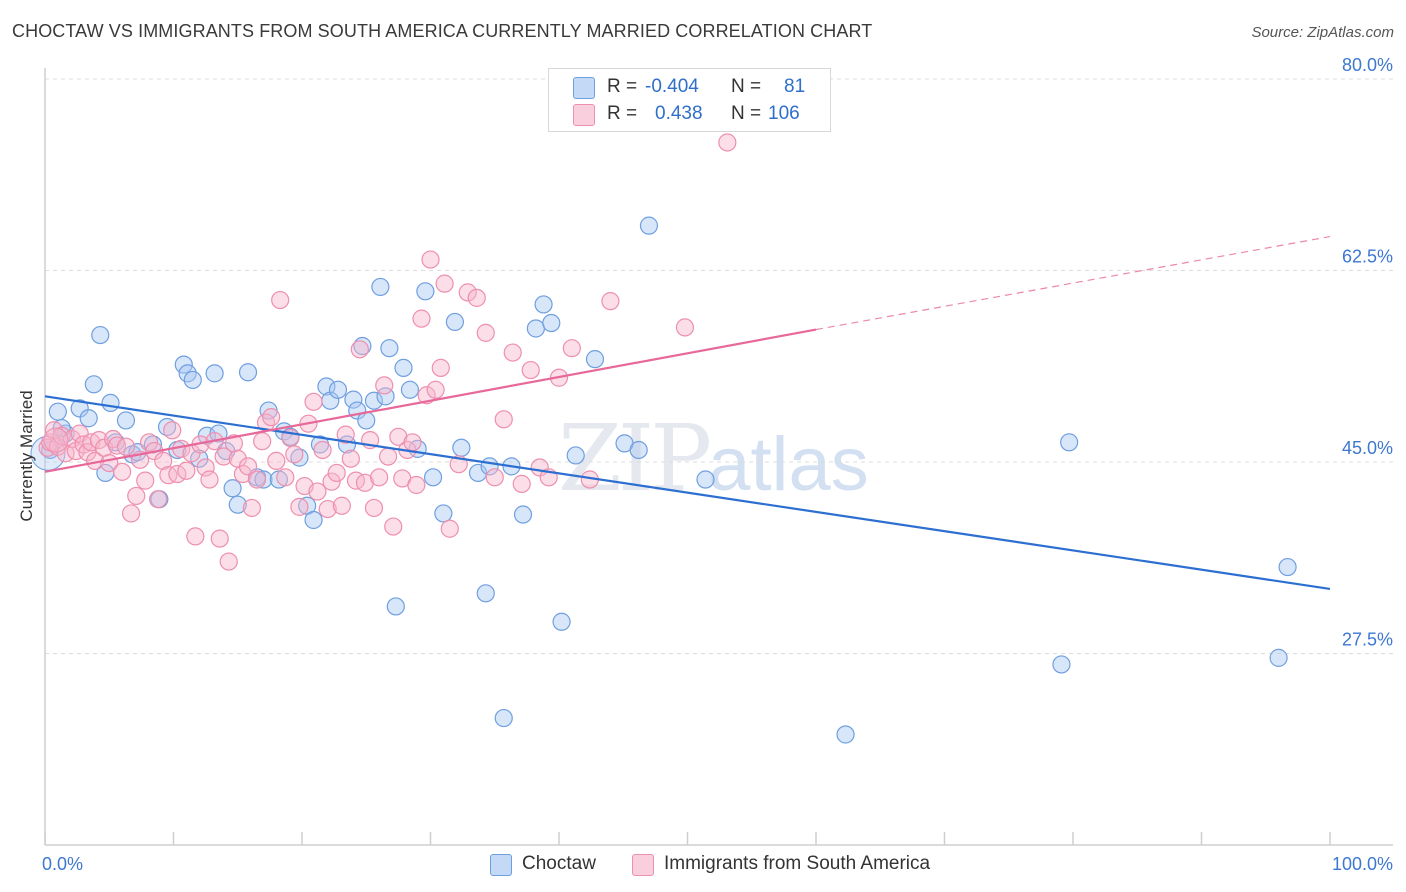 The height and width of the screenshot is (892, 1406). Describe the element at coordinates (746, 113) in the screenshot. I see `legend-n-label: N =` at that location.